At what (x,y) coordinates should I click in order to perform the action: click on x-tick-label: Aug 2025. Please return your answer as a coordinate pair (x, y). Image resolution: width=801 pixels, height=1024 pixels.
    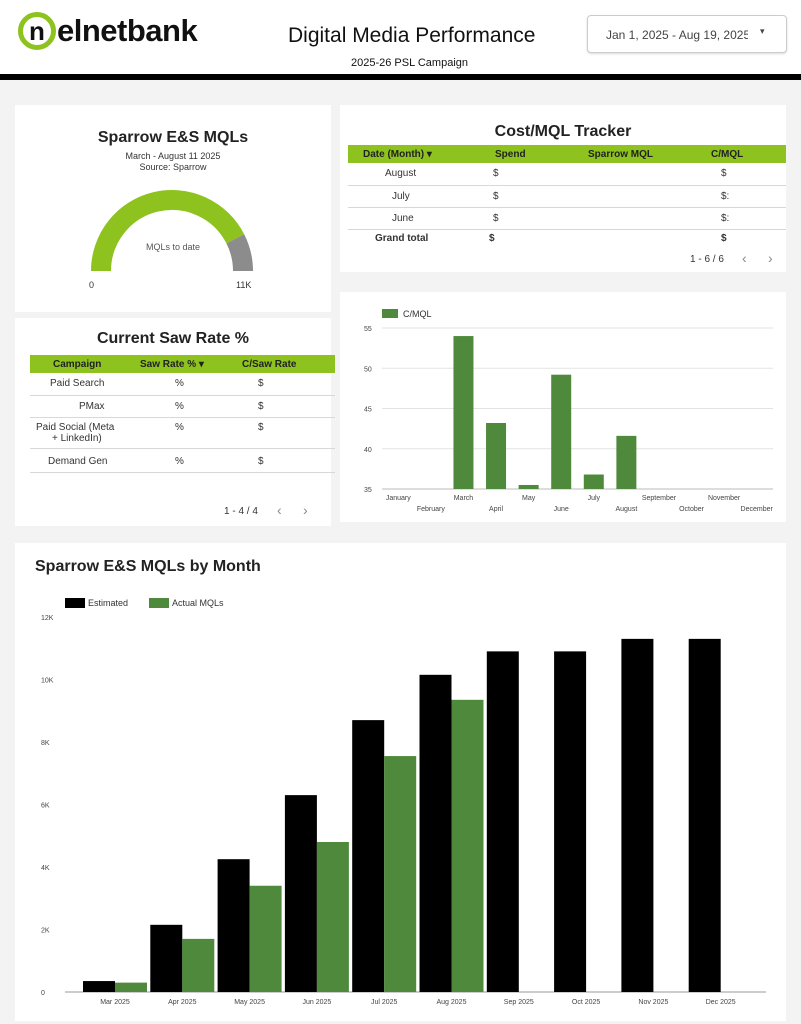
    Looking at the image, I should click on (452, 1002).